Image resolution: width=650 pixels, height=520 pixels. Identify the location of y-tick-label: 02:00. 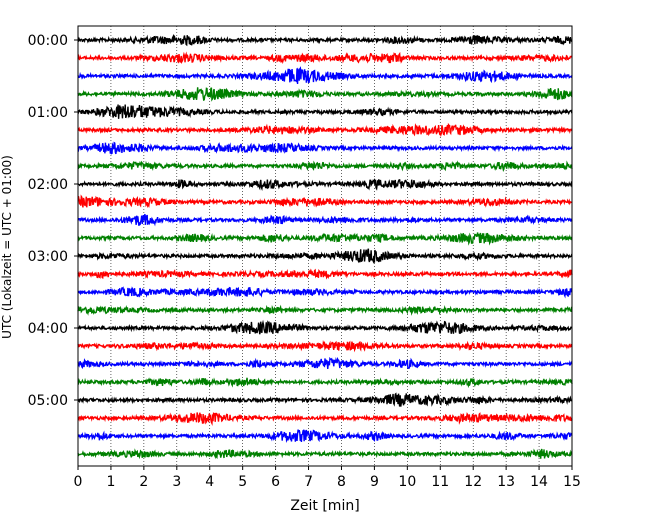
(48, 185).